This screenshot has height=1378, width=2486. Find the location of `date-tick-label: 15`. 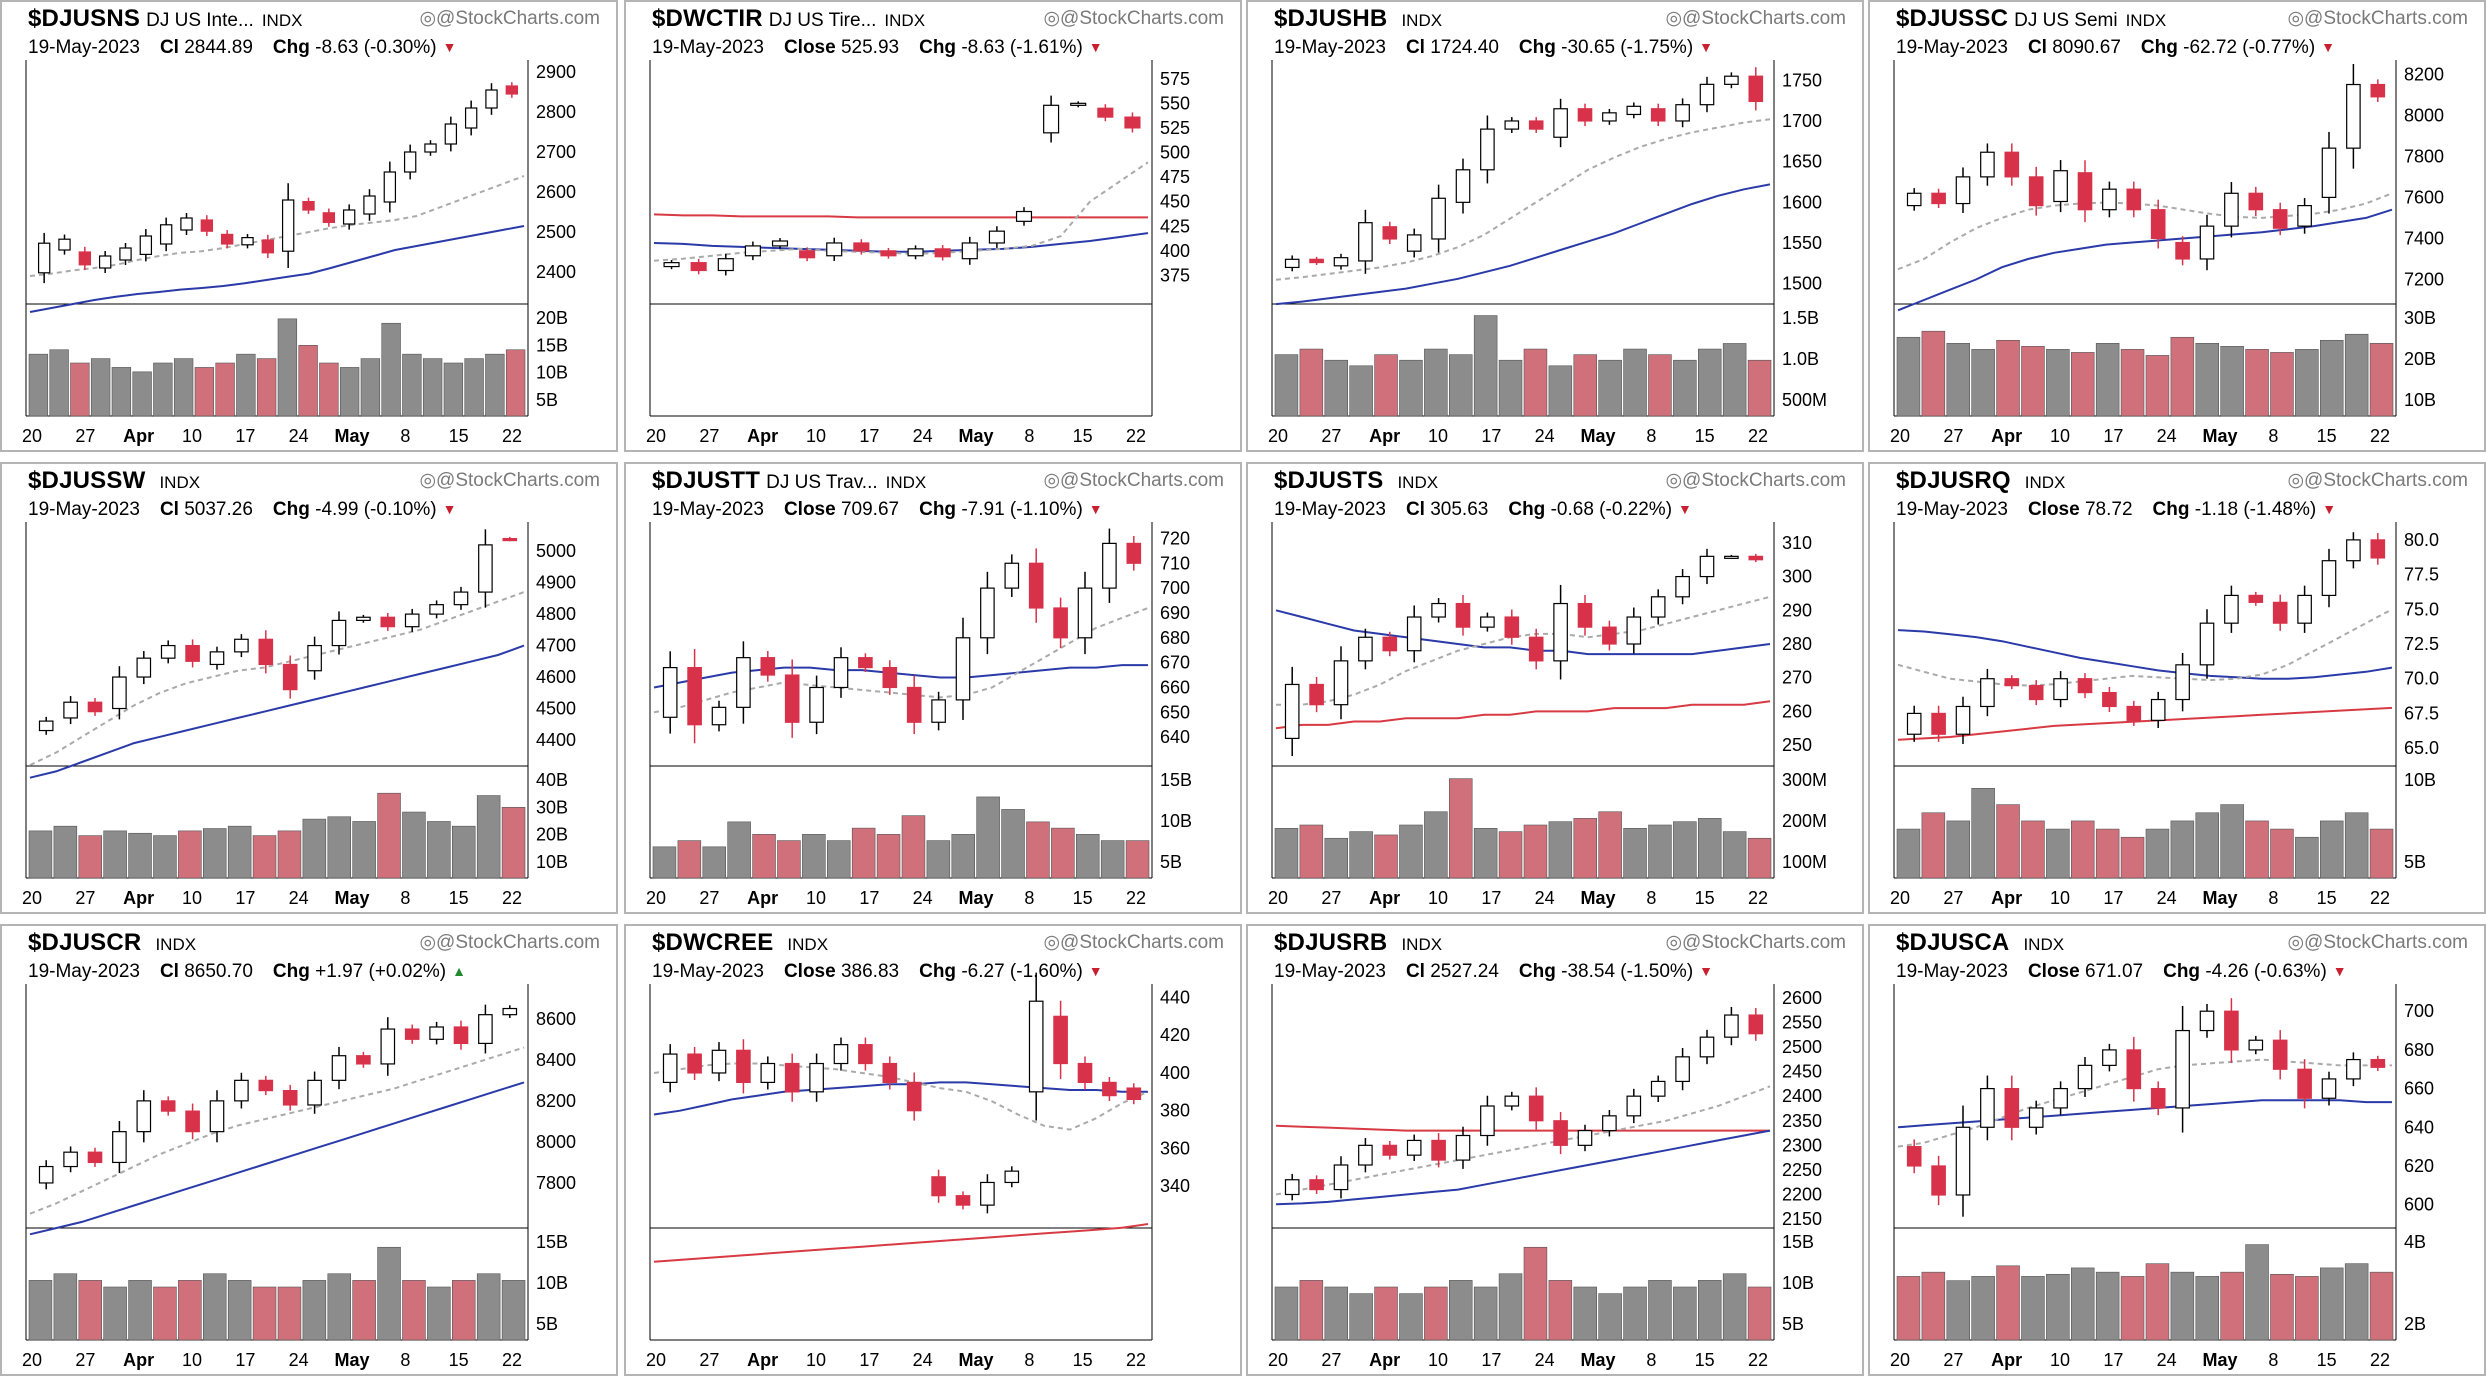

date-tick-label: 15 is located at coordinates (1083, 898).